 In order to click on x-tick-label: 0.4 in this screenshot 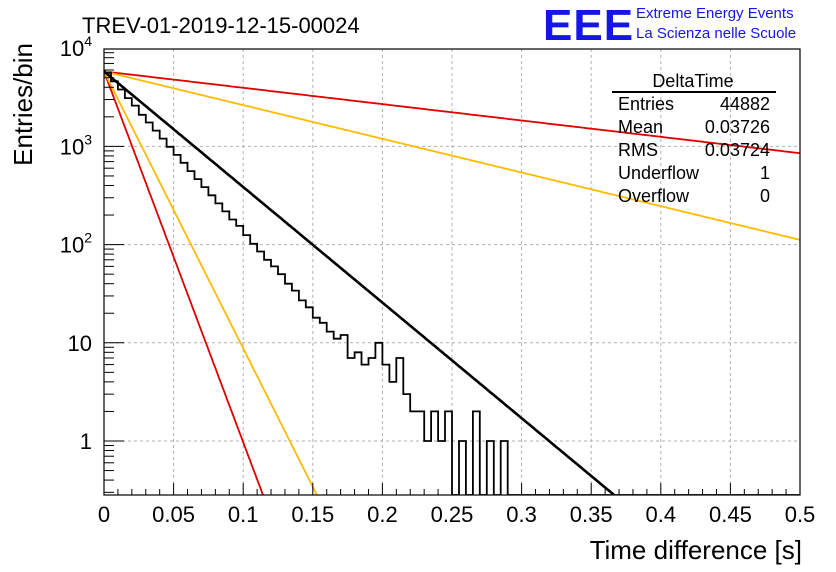, I will do `click(661, 514)`.